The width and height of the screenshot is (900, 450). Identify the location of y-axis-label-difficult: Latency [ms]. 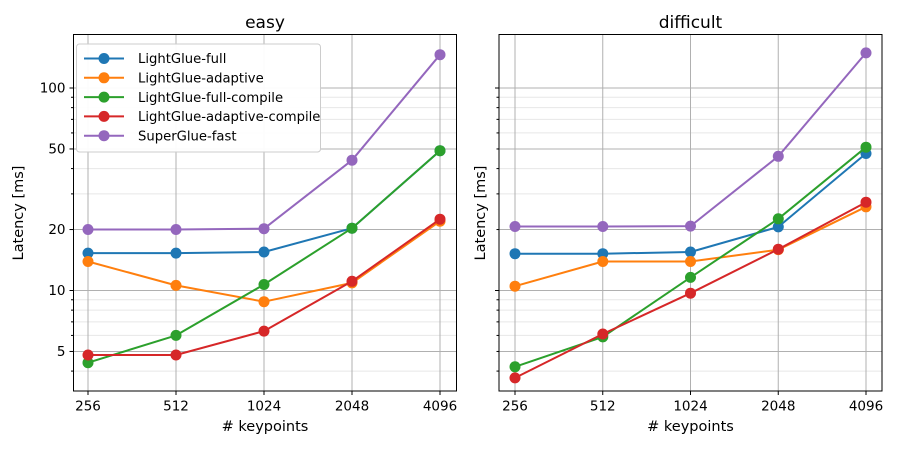
(481, 213).